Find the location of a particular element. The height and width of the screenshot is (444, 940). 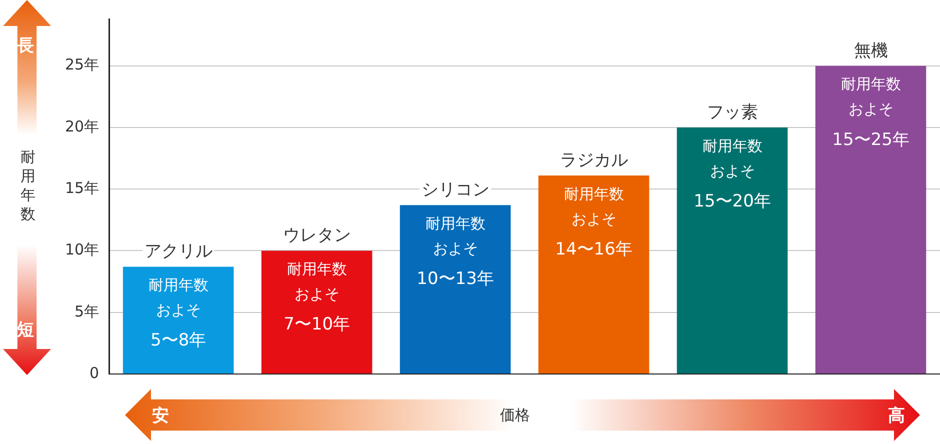

y-tick-label: 10年 is located at coordinates (82, 249).